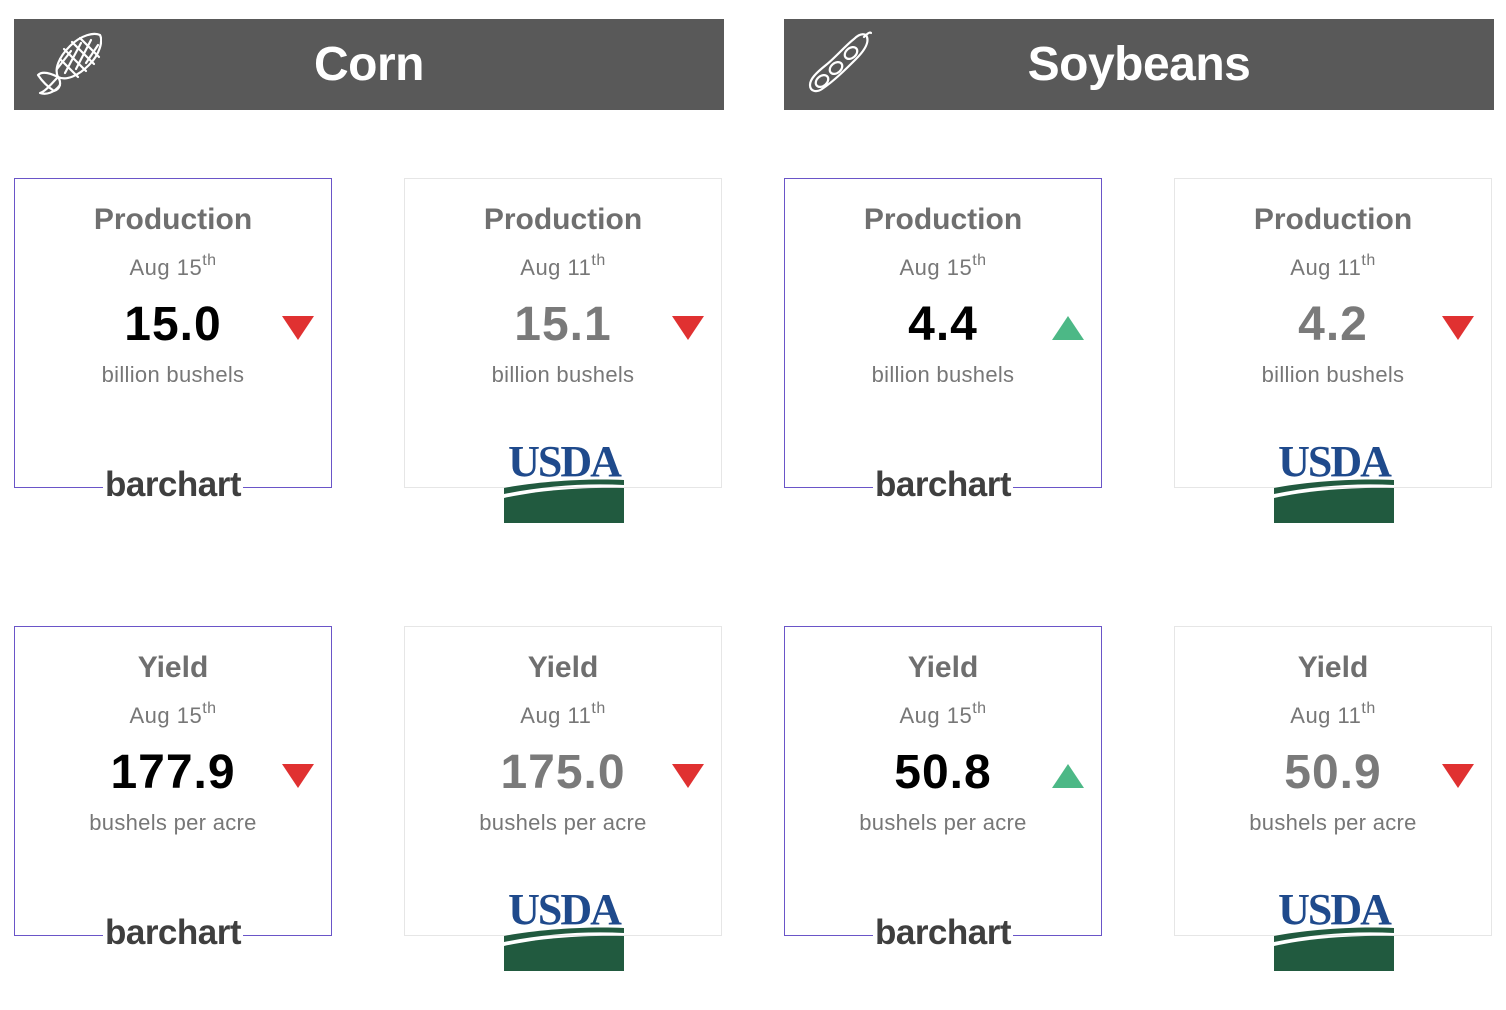 The width and height of the screenshot is (1506, 1010). Describe the element at coordinates (943, 324) in the screenshot. I see `forecast-value: 4.4` at that location.